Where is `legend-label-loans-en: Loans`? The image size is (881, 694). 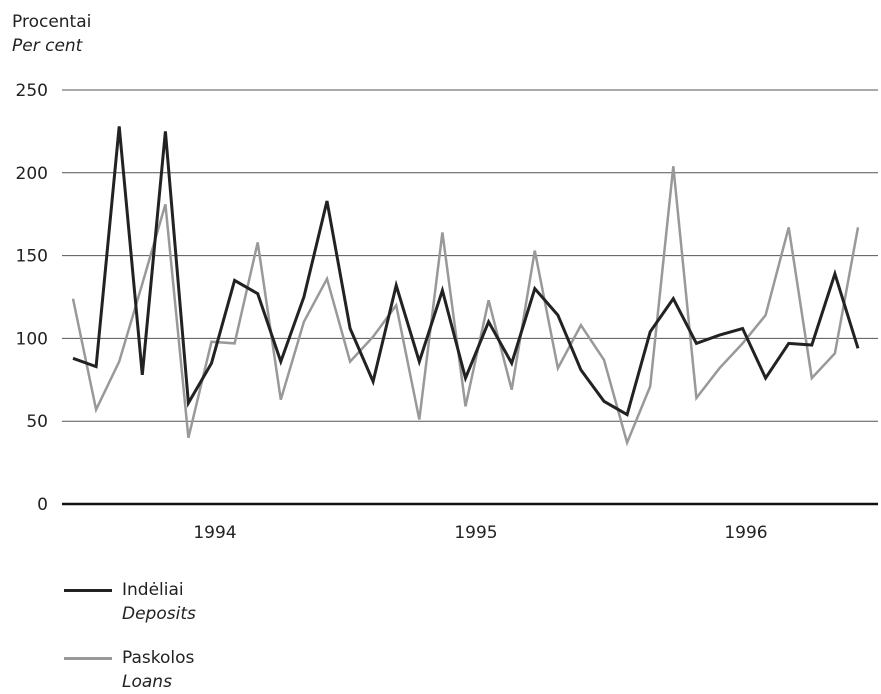 legend-label-loans-en: Loans is located at coordinates (147, 682).